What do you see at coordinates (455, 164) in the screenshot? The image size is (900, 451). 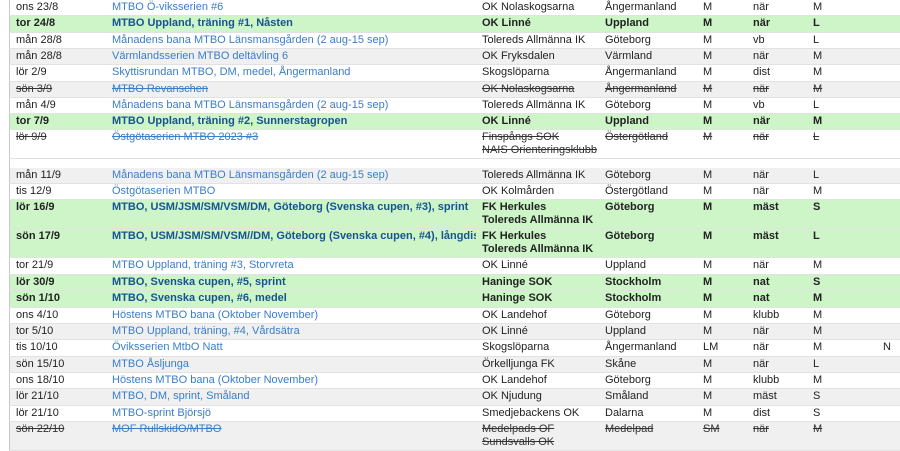 I see `spacer-row` at bounding box center [455, 164].